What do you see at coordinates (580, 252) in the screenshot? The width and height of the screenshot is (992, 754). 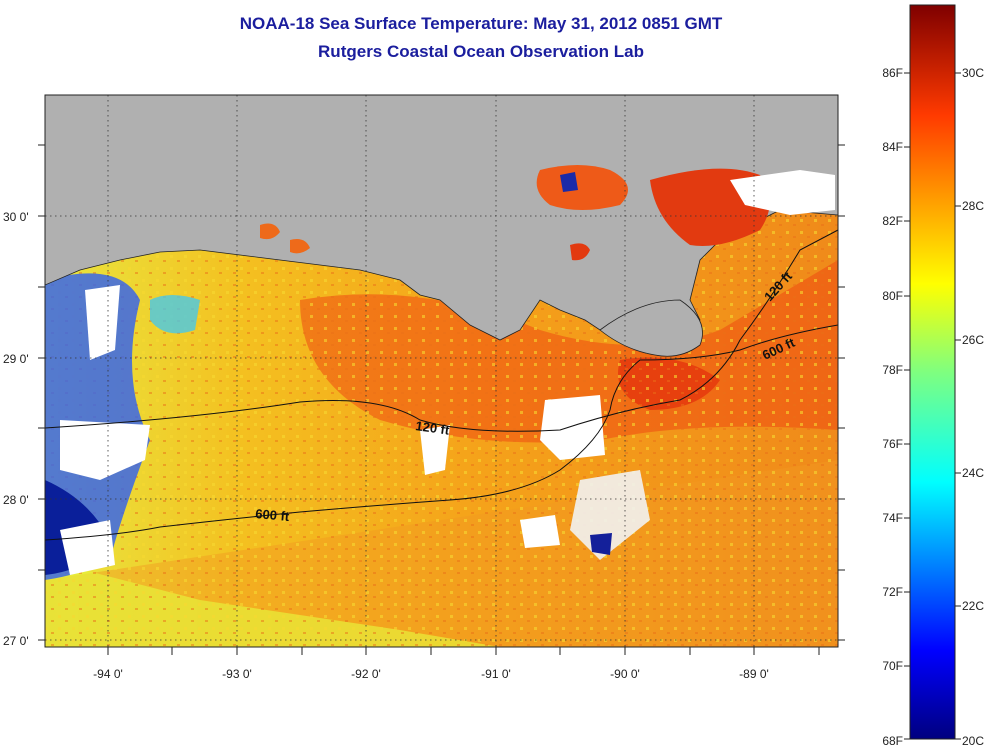 I see `small-lake` at bounding box center [580, 252].